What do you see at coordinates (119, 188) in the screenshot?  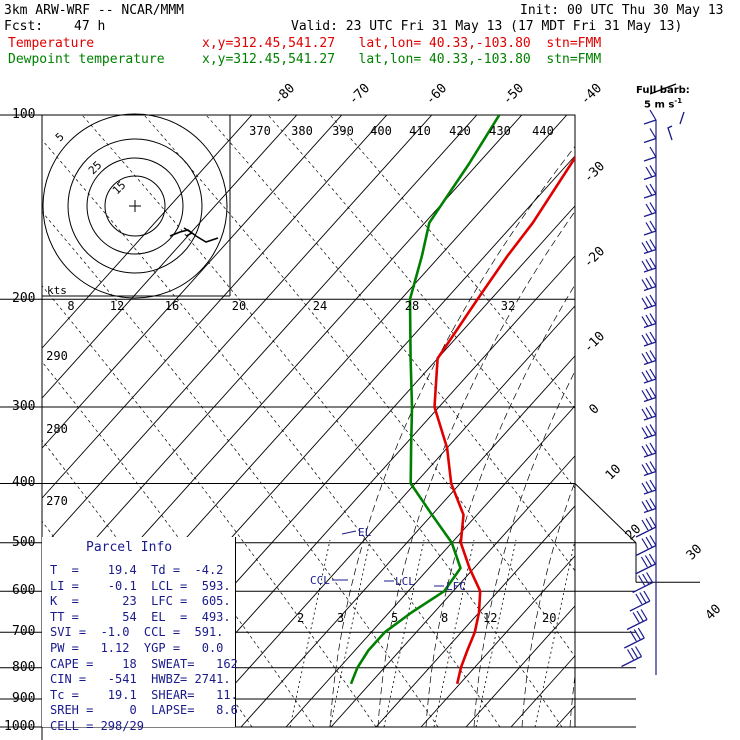 I see `hodograph-ring-label: 15` at bounding box center [119, 188].